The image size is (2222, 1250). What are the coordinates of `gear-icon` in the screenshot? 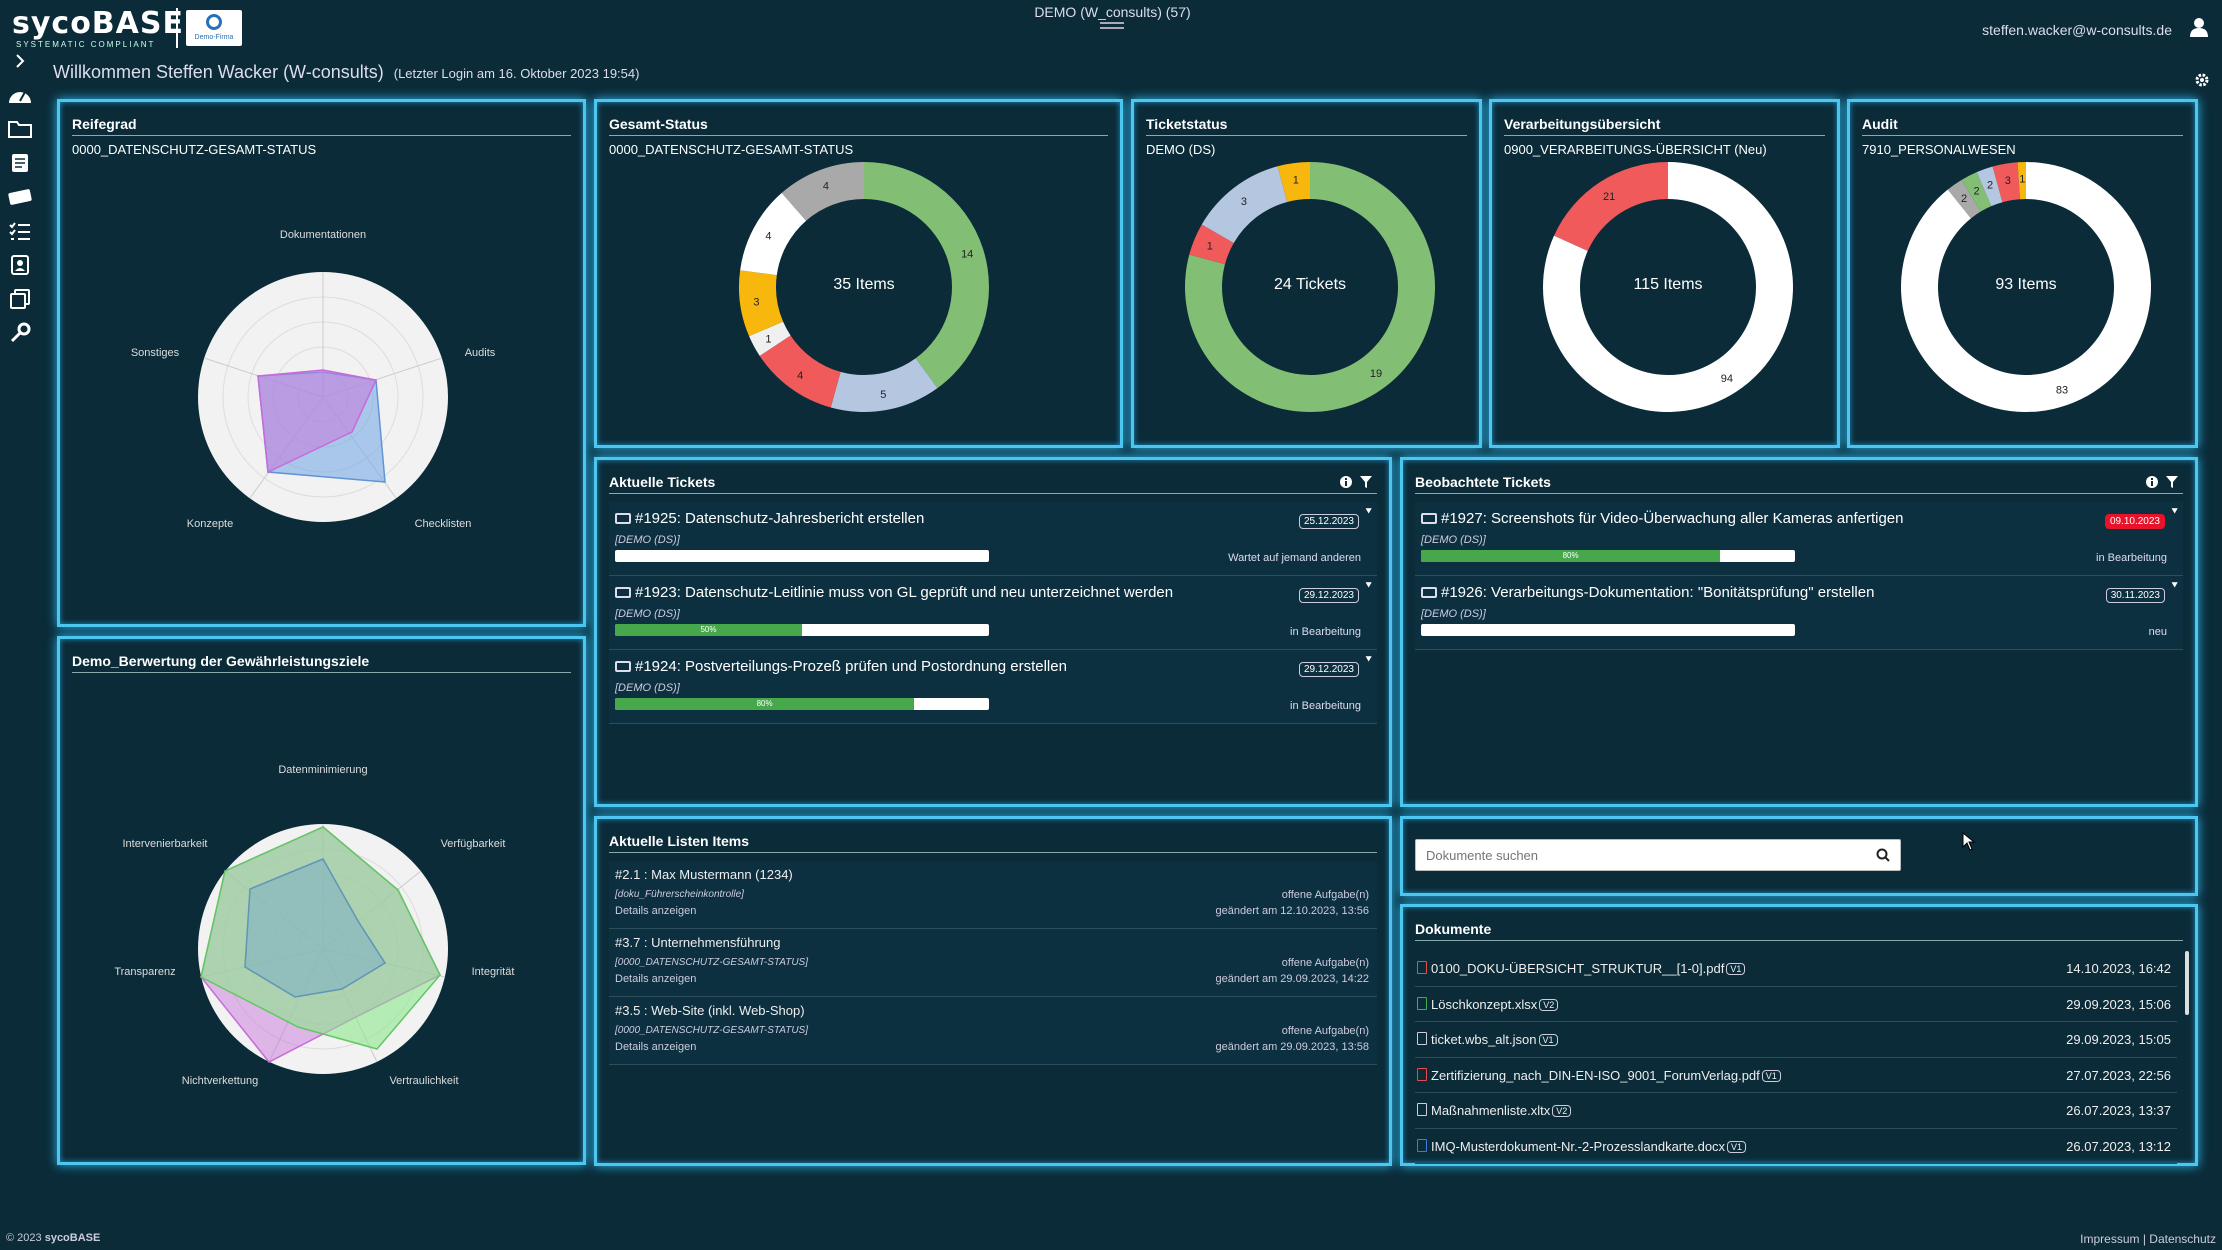 It's located at (2202, 80).